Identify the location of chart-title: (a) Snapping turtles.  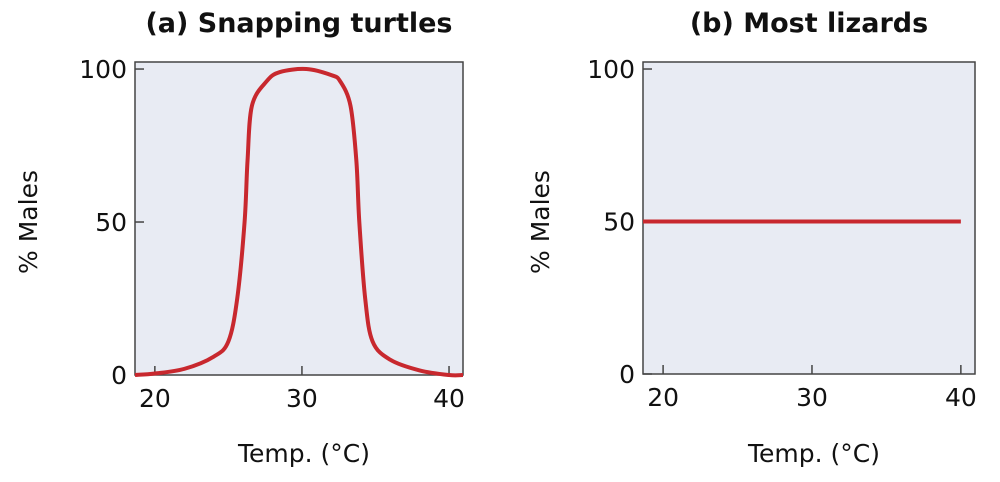
(298, 23).